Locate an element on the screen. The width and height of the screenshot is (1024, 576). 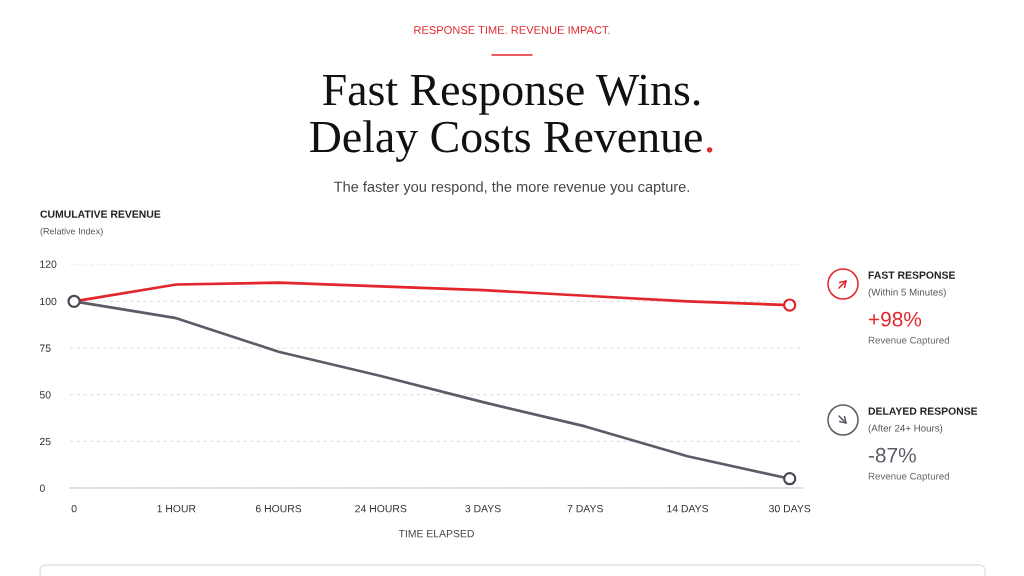
y-tick-label: 75 is located at coordinates (45, 348).